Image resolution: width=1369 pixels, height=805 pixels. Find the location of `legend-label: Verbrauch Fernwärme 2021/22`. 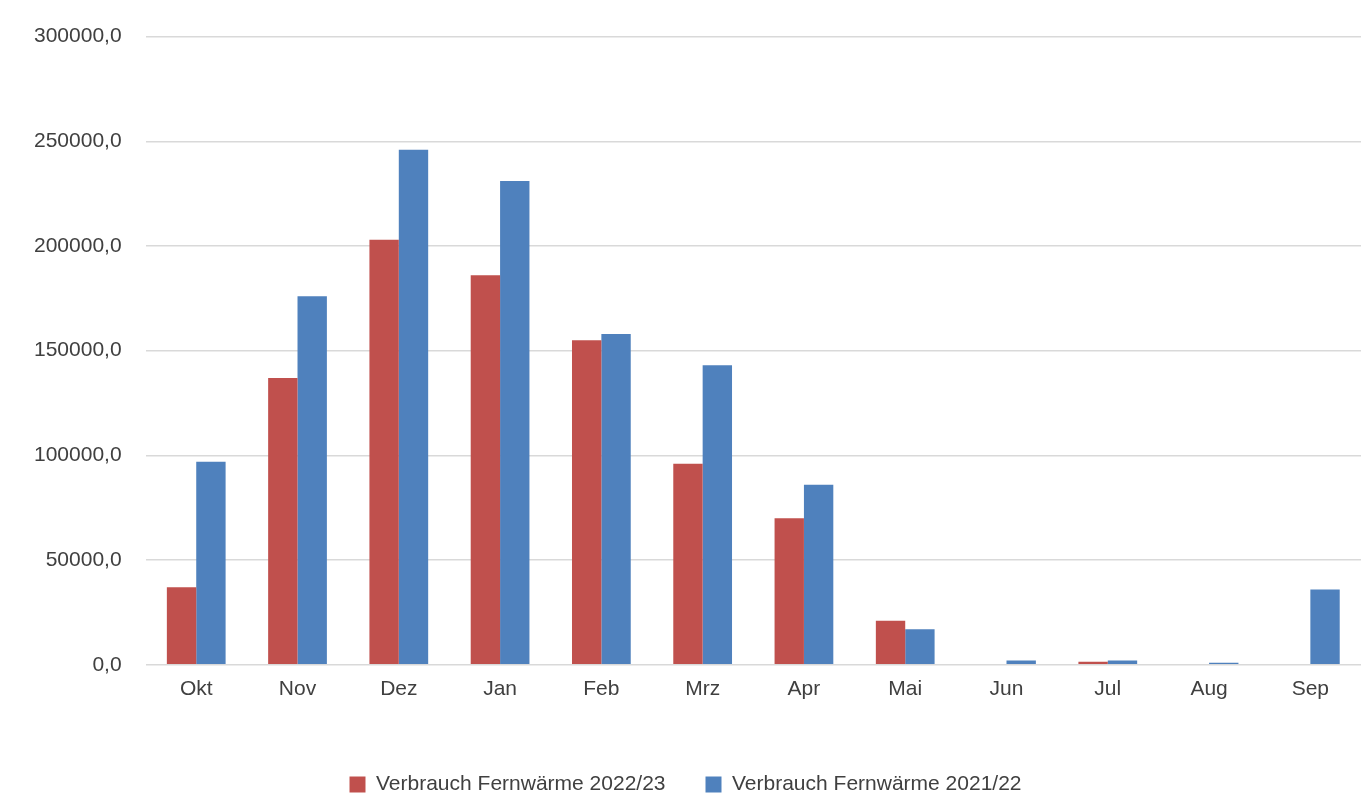

legend-label: Verbrauch Fernwärme 2021/22 is located at coordinates (877, 783).